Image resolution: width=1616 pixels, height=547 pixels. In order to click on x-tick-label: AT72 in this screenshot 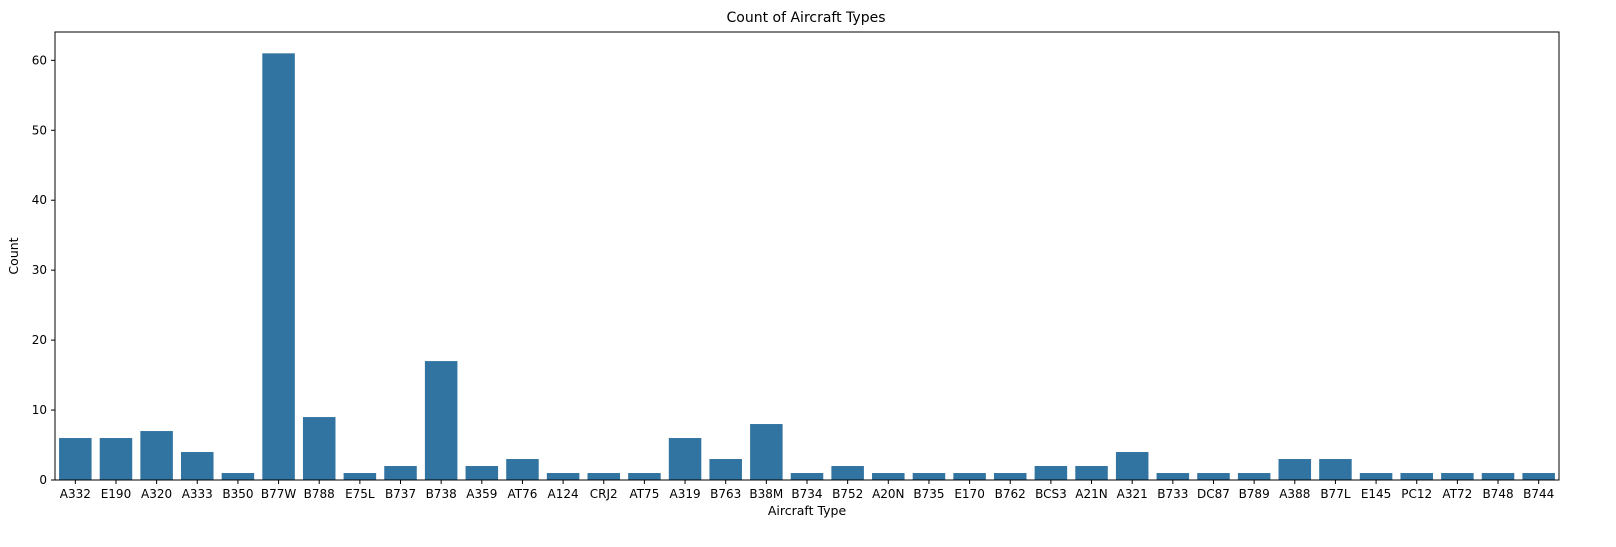, I will do `click(1457, 494)`.